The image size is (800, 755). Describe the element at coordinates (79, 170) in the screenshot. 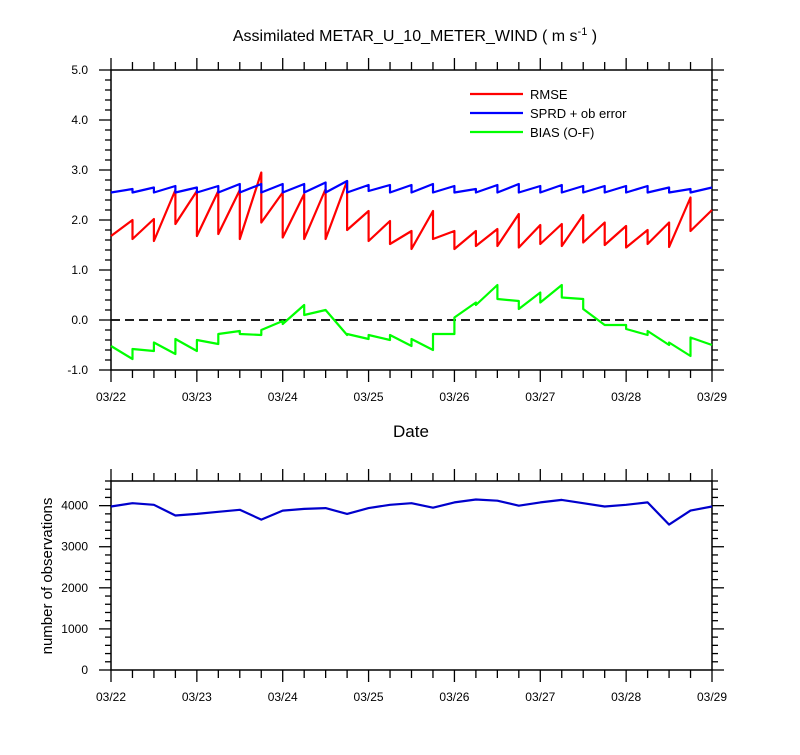

I see `y-tick-label: 3.0` at that location.